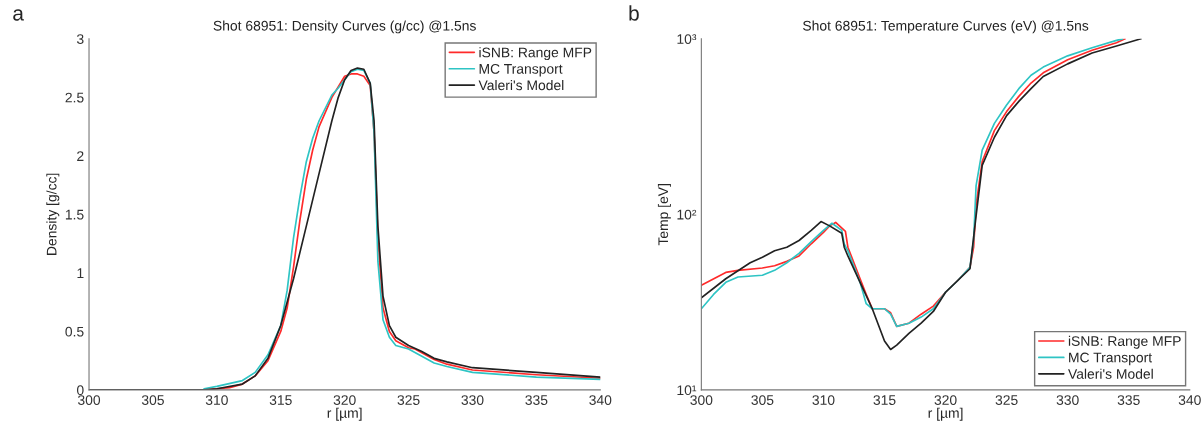  Describe the element at coordinates (946, 27) in the screenshot. I see `chart-title: Shot 68951: Temperature Curves (eV) @1.5ns` at that location.